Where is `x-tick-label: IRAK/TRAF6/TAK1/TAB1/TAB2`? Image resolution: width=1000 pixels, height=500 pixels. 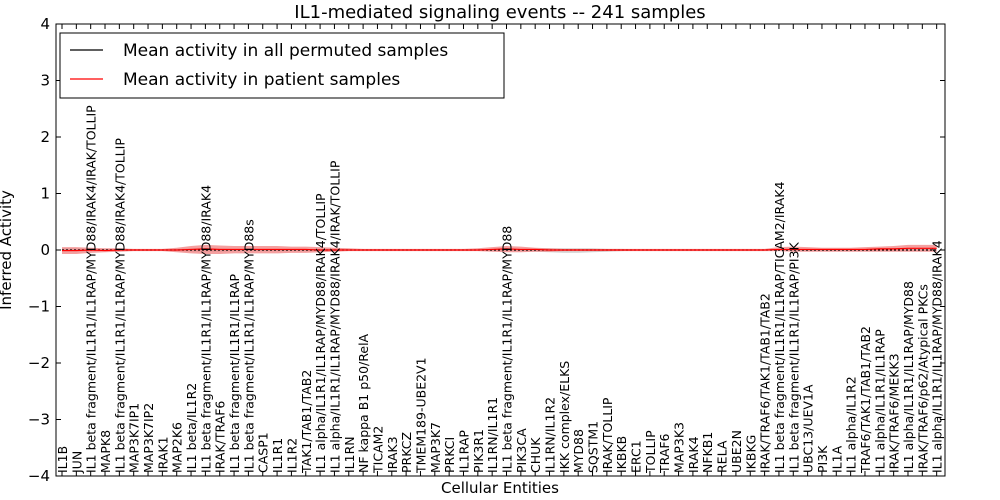
x-tick-label: IRAK/TRAF6/TAK1/TAB1/TAB2 is located at coordinates (765, 383).